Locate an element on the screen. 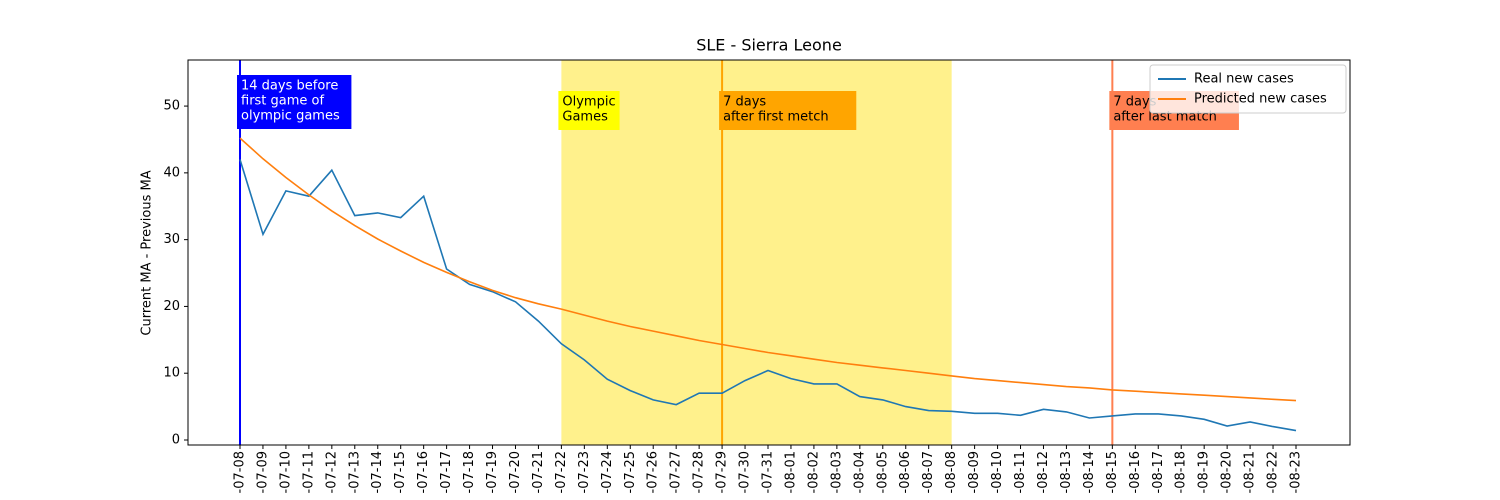  x-tick-label: -08-14 is located at coordinates (1089, 472).